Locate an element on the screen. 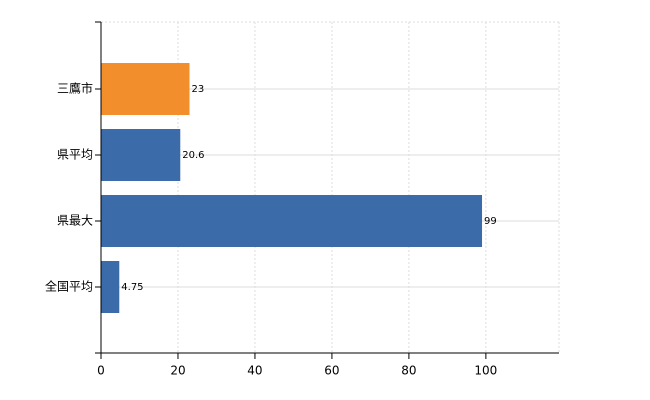 This screenshot has width=650, height=400. x-tick-label: 80 is located at coordinates (408, 371).